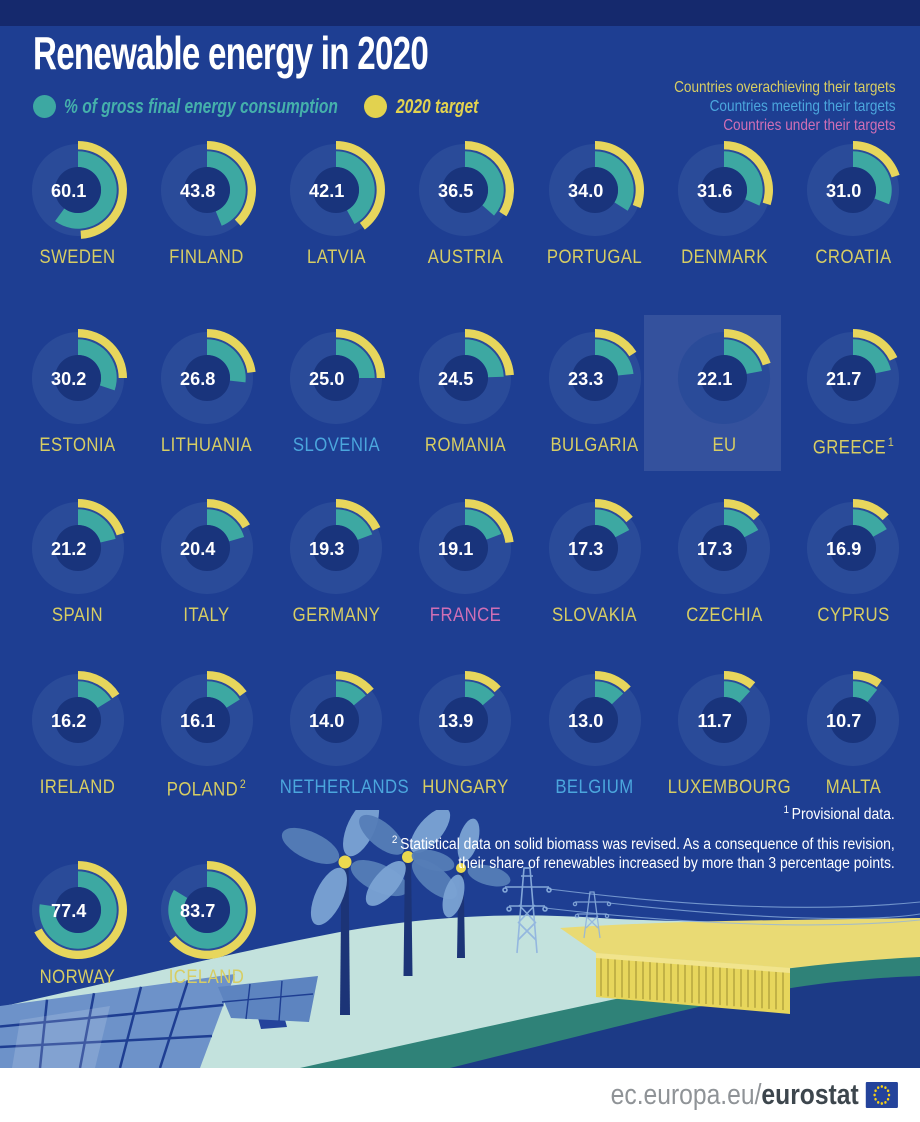 The width and height of the screenshot is (920, 1122). What do you see at coordinates (77, 787) in the screenshot?
I see `country-label-ireland: IRELAND` at bounding box center [77, 787].